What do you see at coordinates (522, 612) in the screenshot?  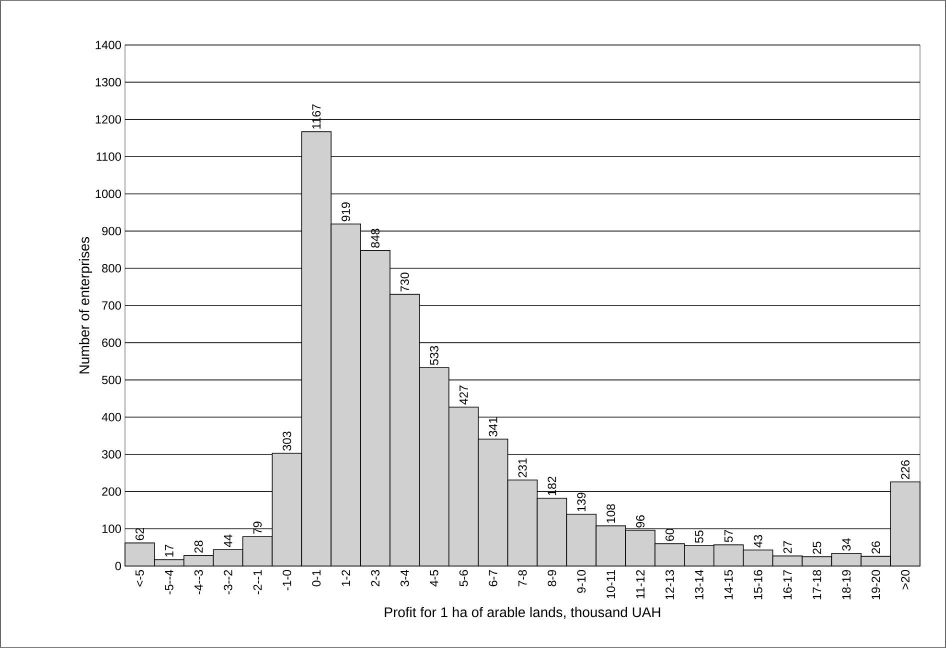 I see `x-axis-title: Profit for 1 ha of arable lands, thousand UAH` at bounding box center [522, 612].